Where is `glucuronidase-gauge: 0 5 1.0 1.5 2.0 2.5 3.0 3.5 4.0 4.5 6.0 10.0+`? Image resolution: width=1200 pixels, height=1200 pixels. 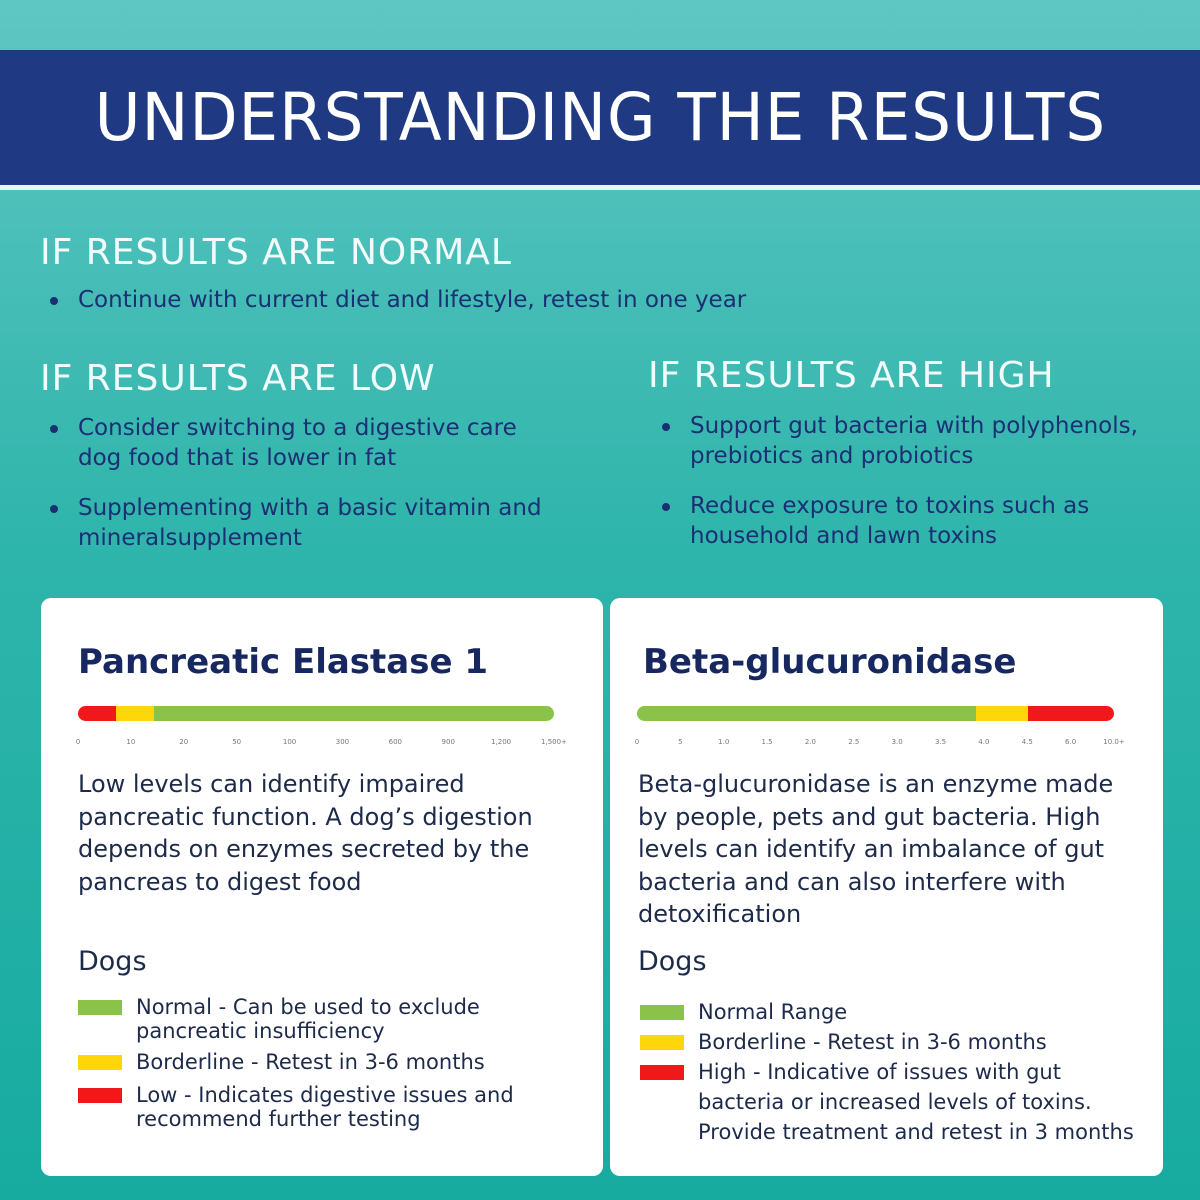
glucuronidase-gauge: 0 5 1.0 1.5 2.0 2.5 3.0 3.5 4.0 4.5 6.0 10.0+ is located at coordinates (879, 724).